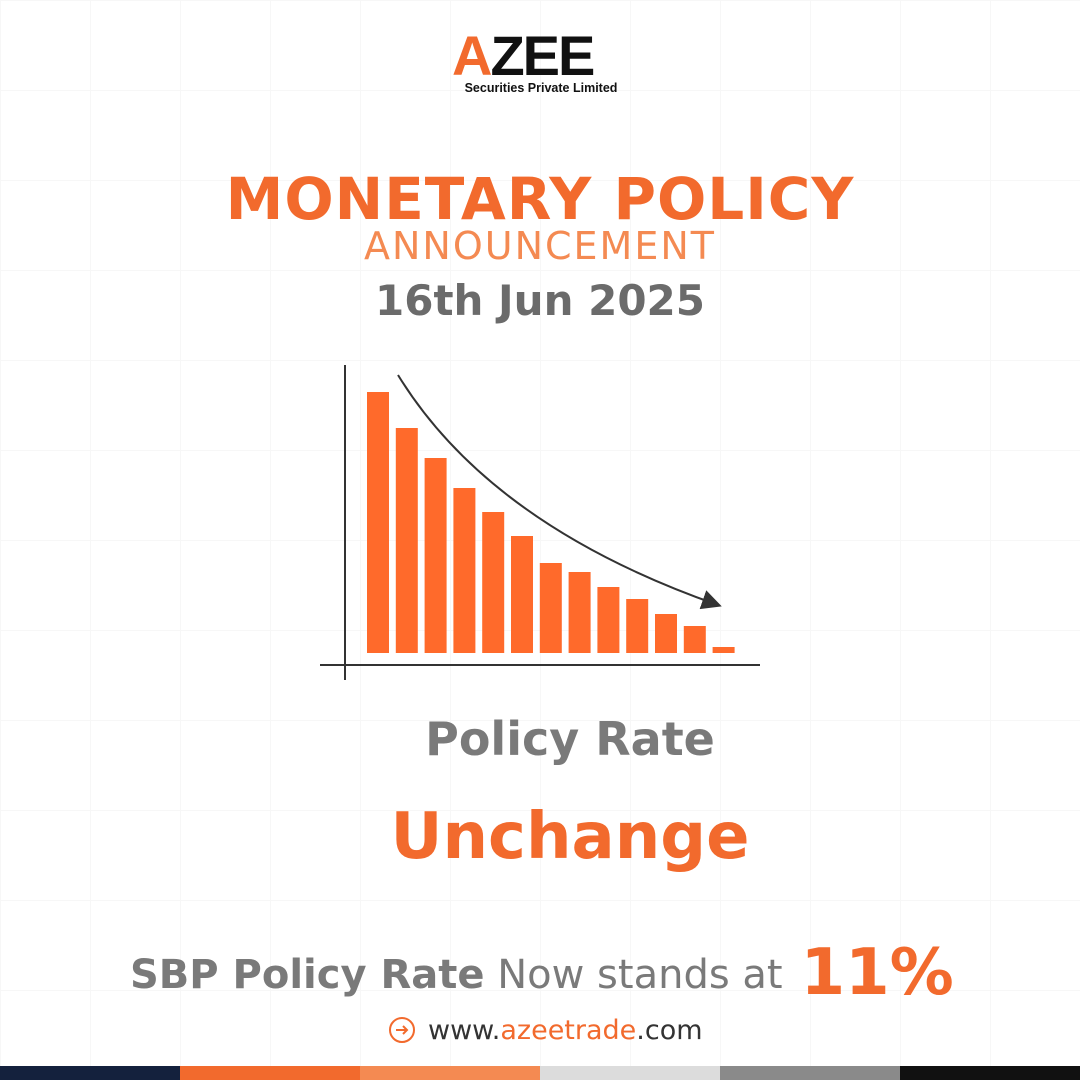 The image size is (1080, 1080). I want to click on heading-monetary-policy: MONETARY POLICY, so click(540, 199).